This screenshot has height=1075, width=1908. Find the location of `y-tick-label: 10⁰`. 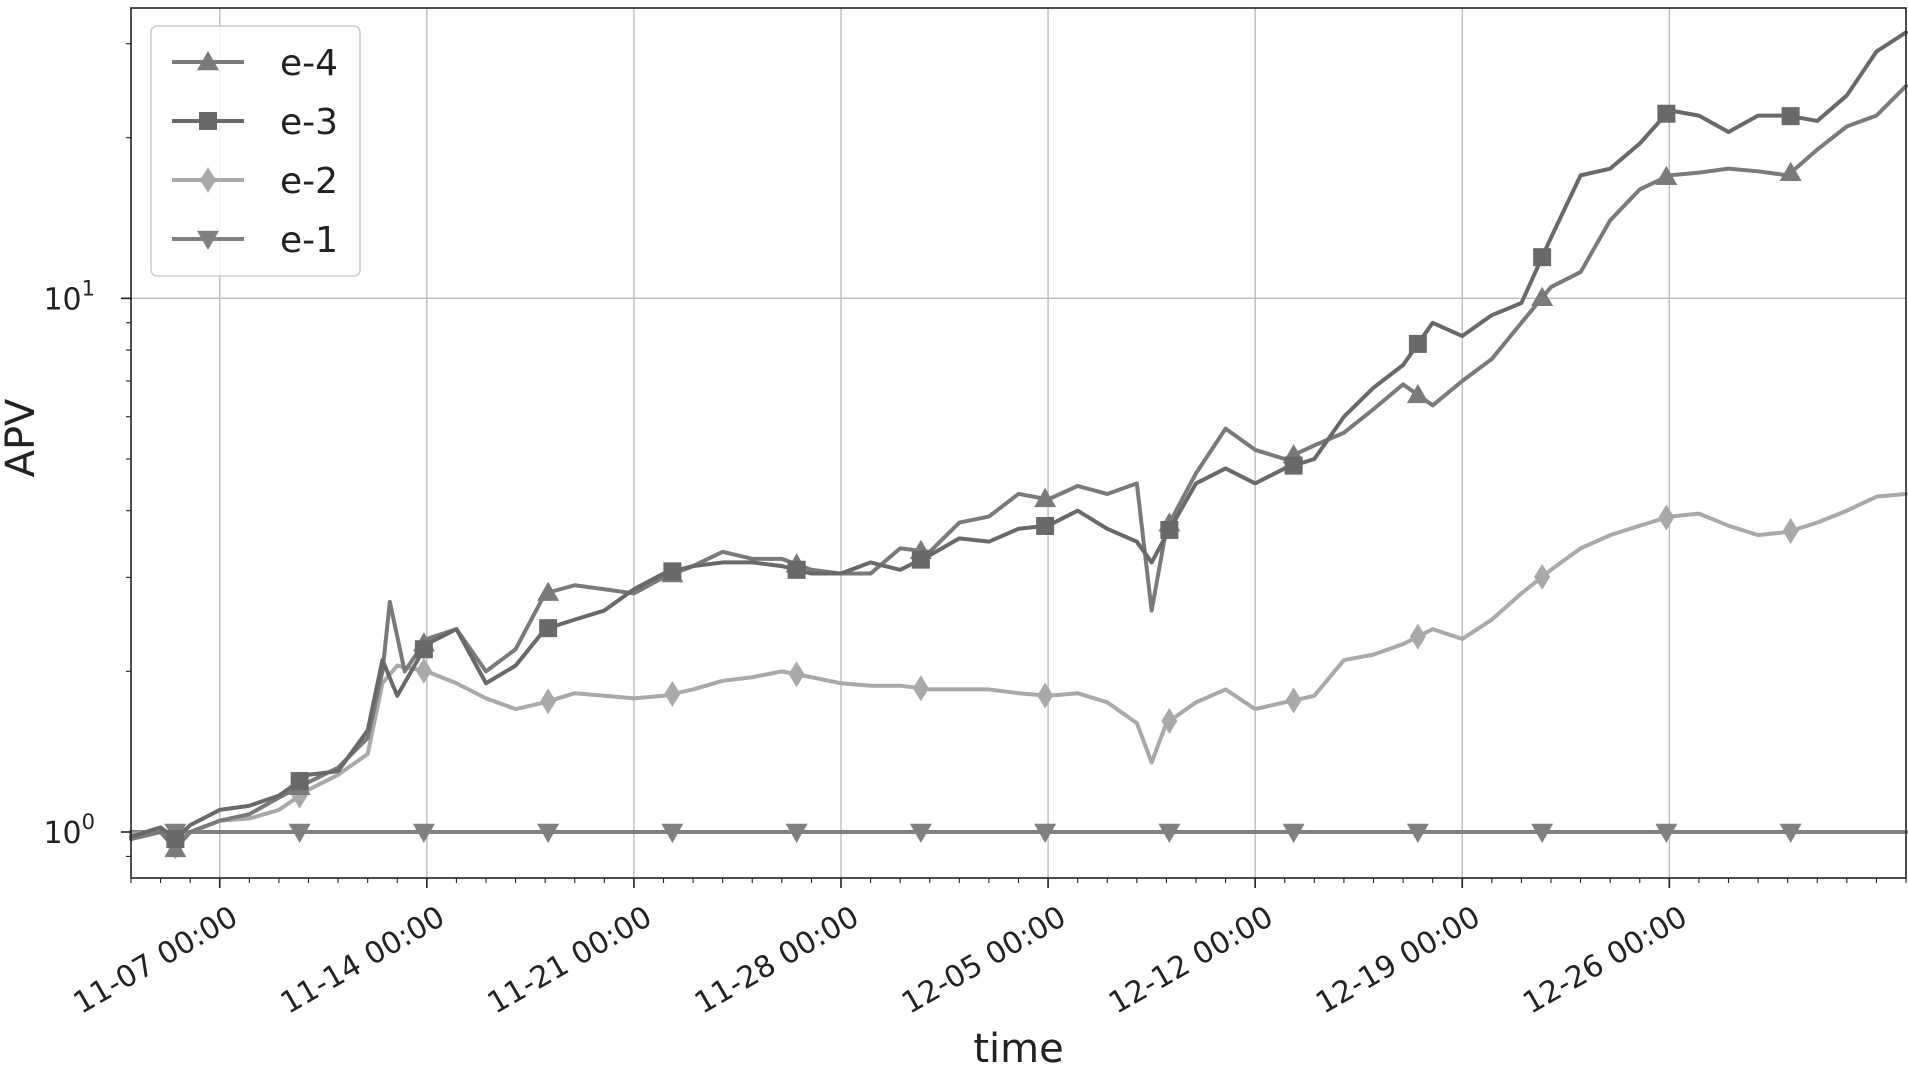

y-tick-label: 10⁰ is located at coordinates (69, 830).